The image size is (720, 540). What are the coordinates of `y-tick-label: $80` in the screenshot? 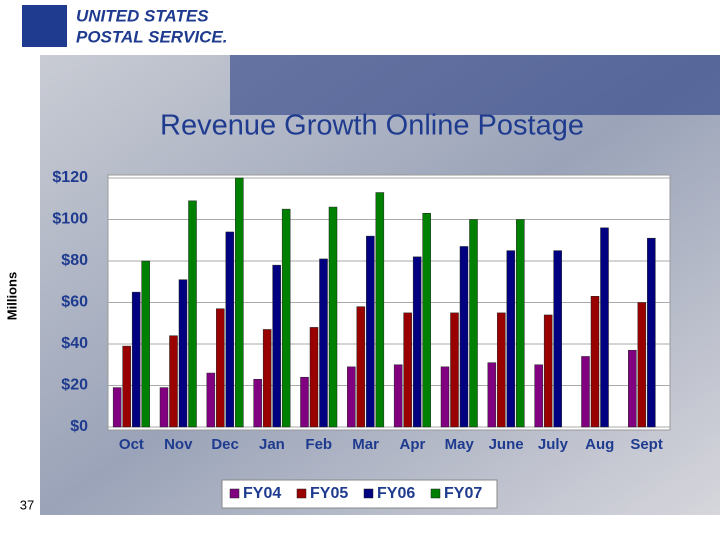 It's located at (74, 260).